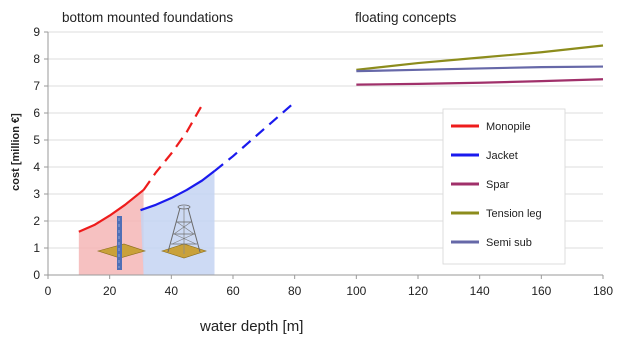 The image size is (617, 345). I want to click on x-tick-label: 80, so click(295, 291).